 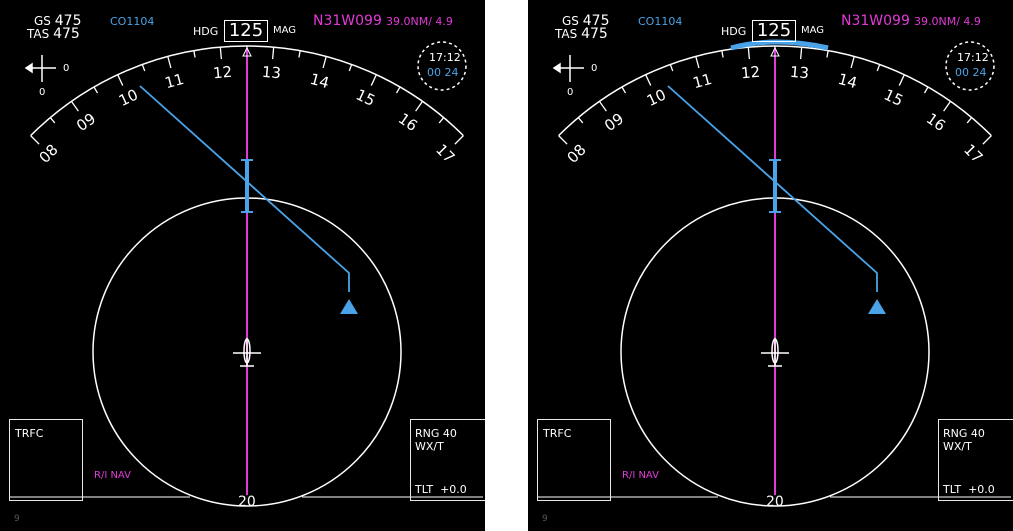 What do you see at coordinates (447, 460) in the screenshot?
I see `radar-box: RNG 40 WX/T TLT +0.0` at bounding box center [447, 460].